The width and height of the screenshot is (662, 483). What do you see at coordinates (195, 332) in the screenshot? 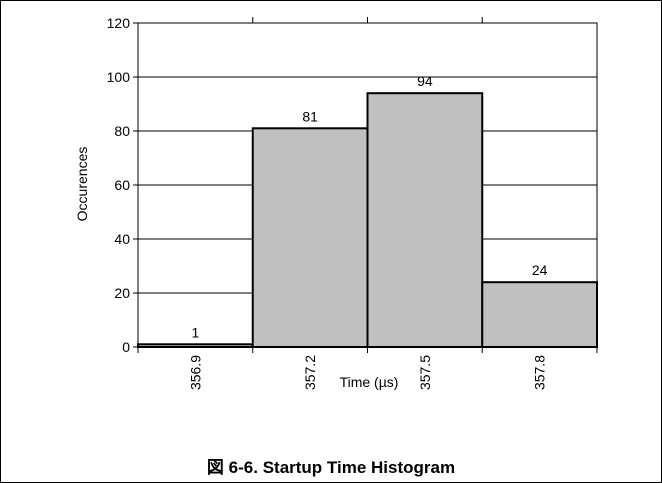
I see `data-label: 1` at bounding box center [195, 332].